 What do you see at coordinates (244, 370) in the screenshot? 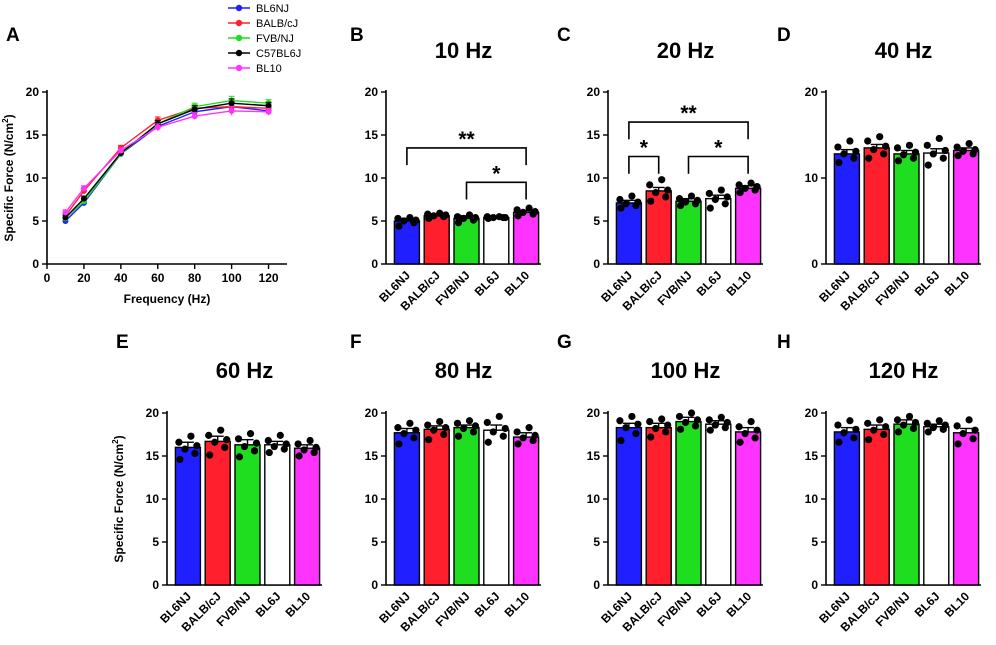
I see `panel-title: 60 Hz` at bounding box center [244, 370].